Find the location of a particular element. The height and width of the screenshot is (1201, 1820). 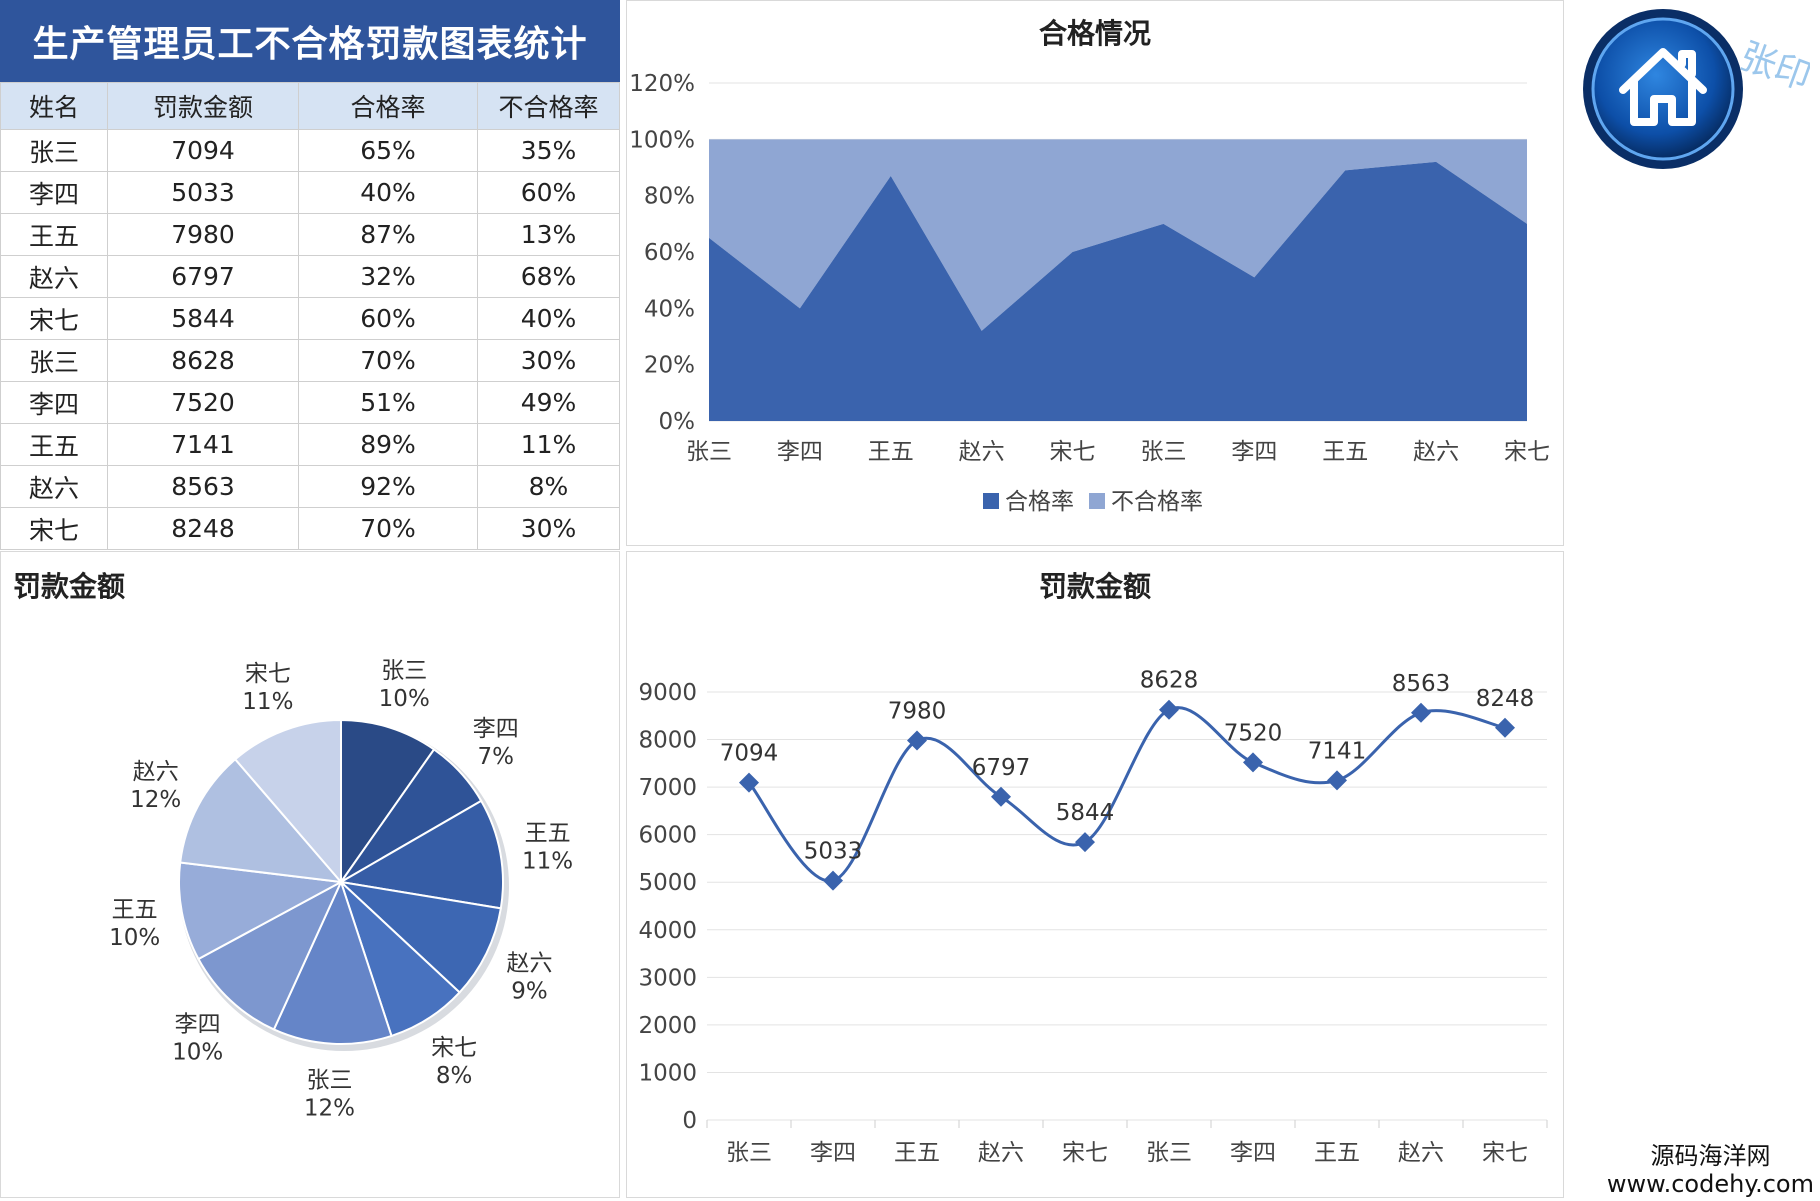

y-tick-label: 0 is located at coordinates (689, 1121).